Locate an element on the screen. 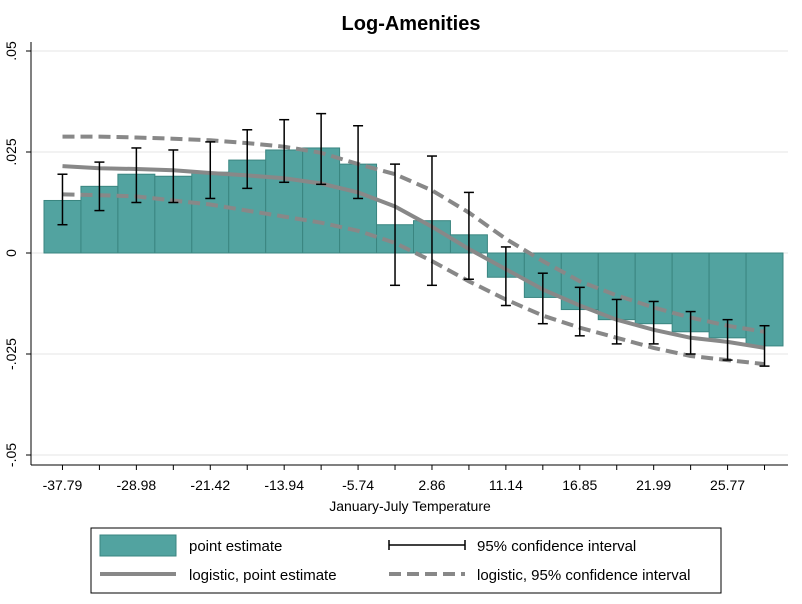 The width and height of the screenshot is (802, 604). legend-swatch-point-estimate is located at coordinates (138, 545).